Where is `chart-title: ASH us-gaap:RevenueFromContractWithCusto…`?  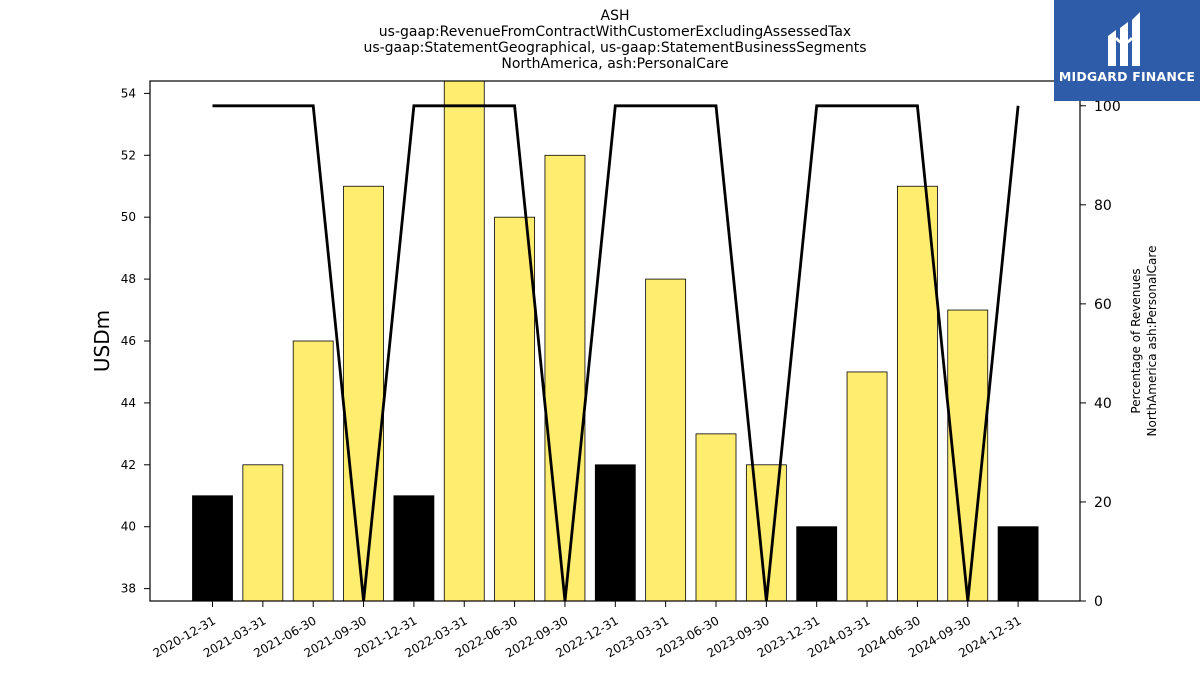 chart-title: ASH us-gaap:RevenueFromContractWithCusto… is located at coordinates (614, 40).